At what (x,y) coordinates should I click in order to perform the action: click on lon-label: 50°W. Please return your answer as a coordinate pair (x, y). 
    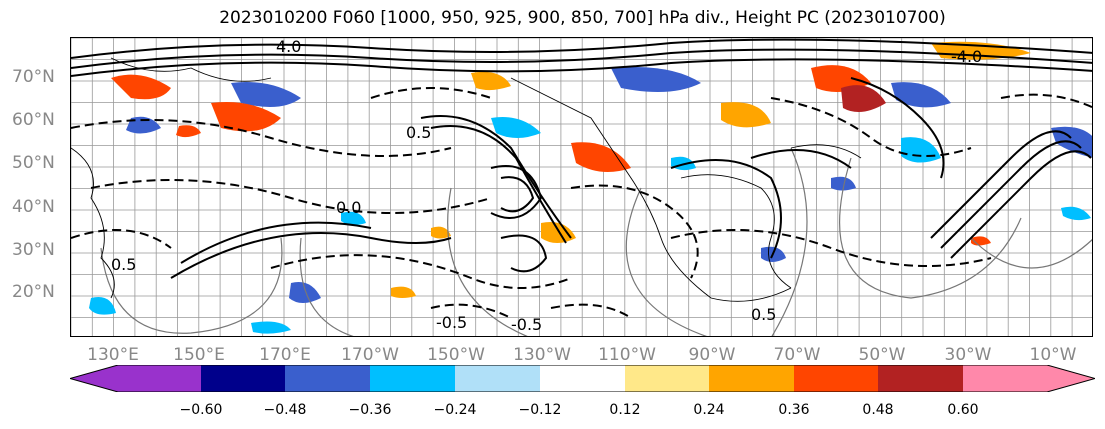
    Looking at the image, I should click on (882, 355).